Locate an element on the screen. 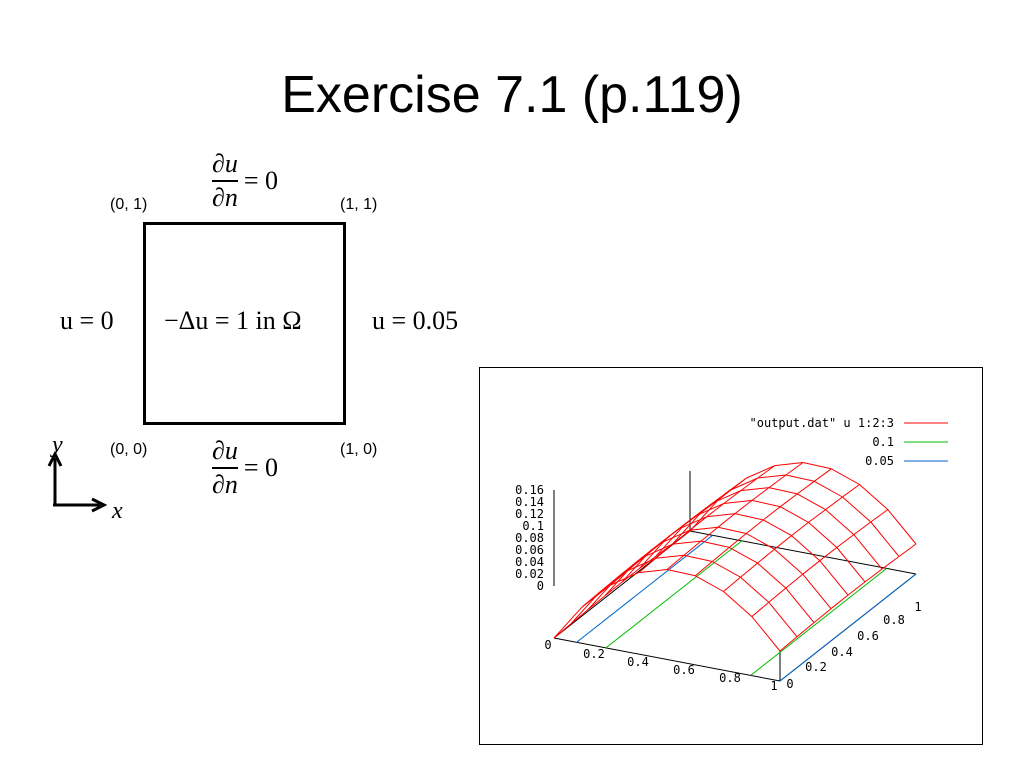 The image size is (1024, 768). legend-entry-0.1: 0.1 is located at coordinates (883, 442).